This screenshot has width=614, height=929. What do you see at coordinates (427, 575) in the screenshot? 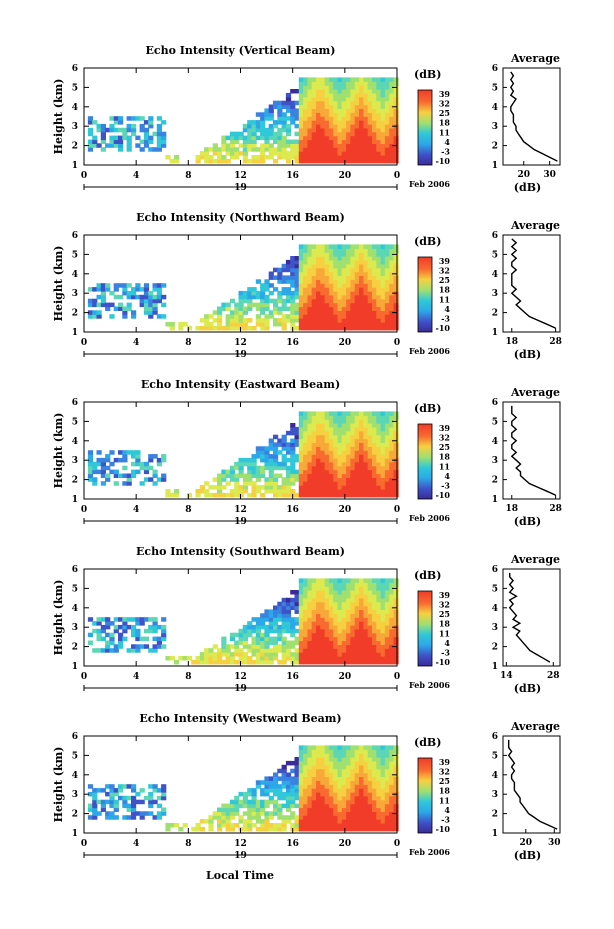
I see `colorbar-unit: (dB)` at bounding box center [427, 575].